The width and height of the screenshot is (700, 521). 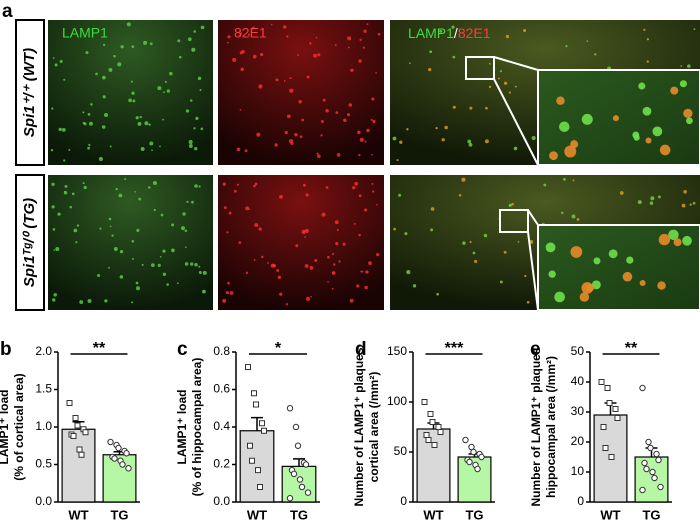 I want to click on y-tick-label: 10, so click(x=578, y=471).